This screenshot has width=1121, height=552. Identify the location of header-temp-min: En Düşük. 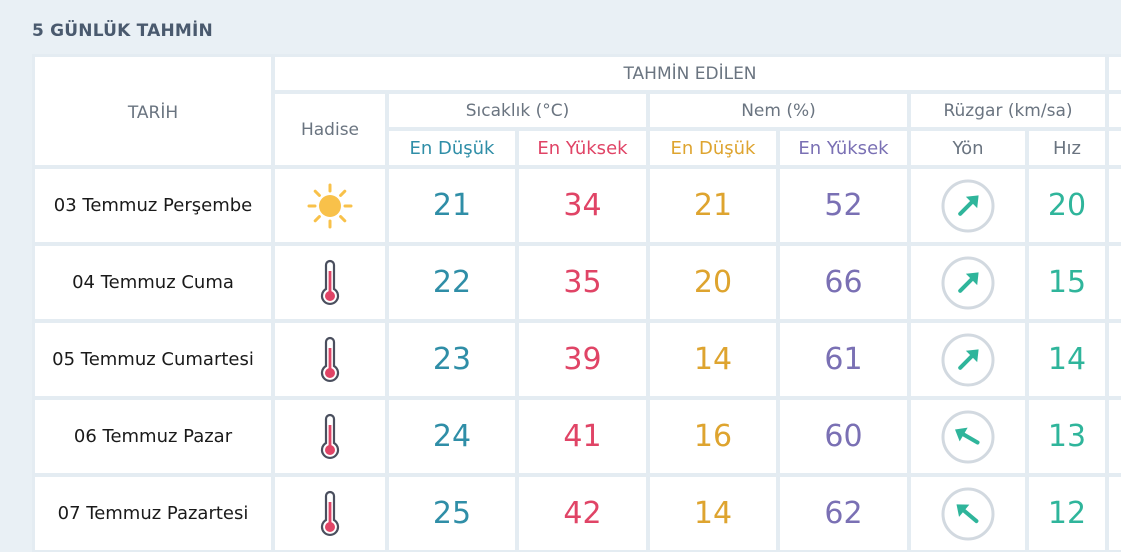
(452, 148).